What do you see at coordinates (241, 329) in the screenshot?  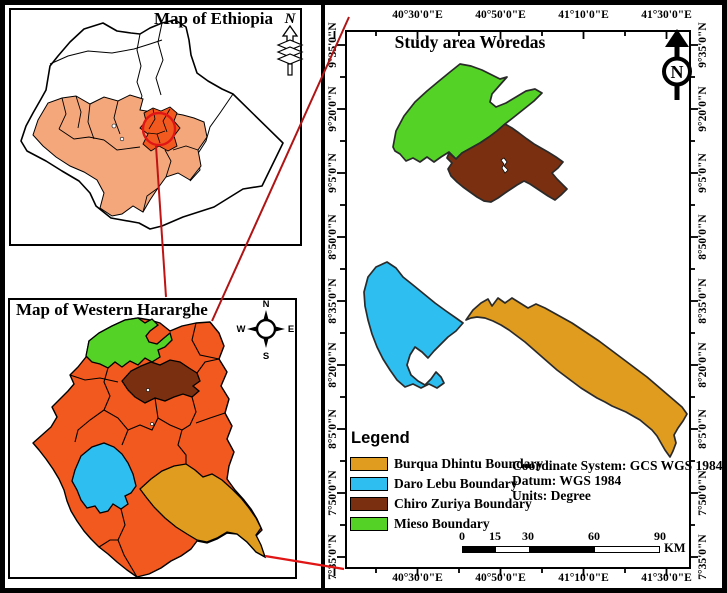 I see `svg-text: W` at bounding box center [241, 329].